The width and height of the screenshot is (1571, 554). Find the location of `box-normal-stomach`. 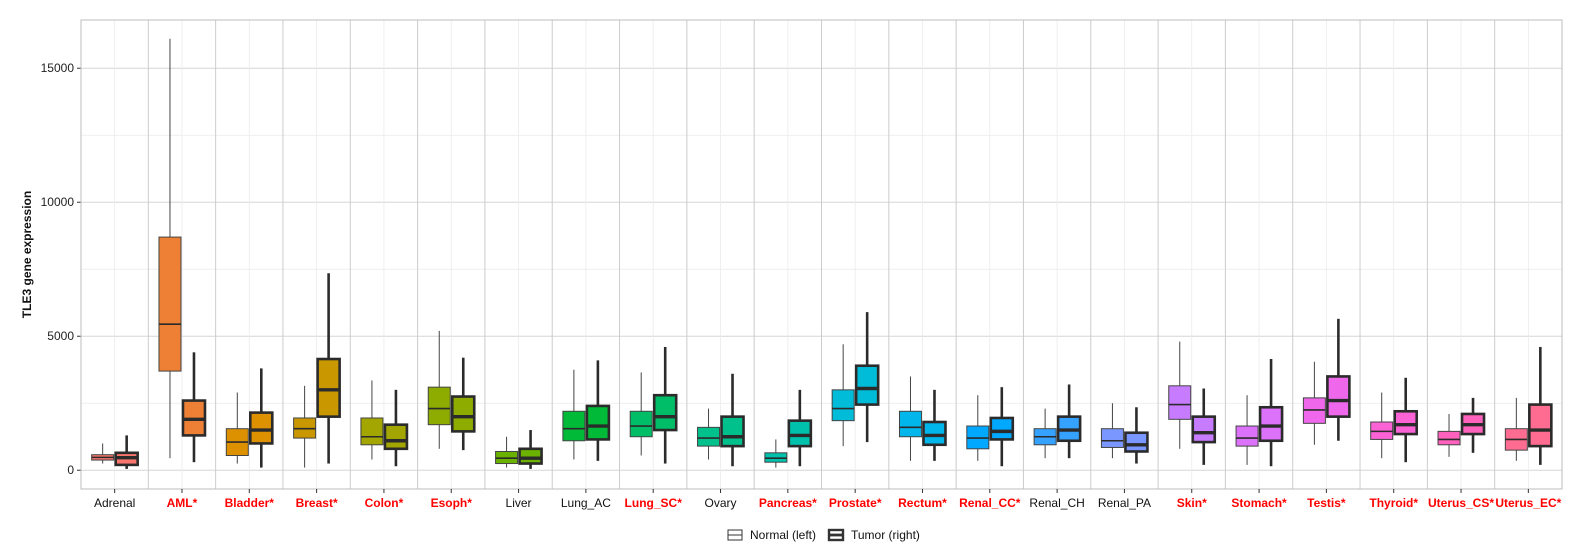

box-normal-stomach is located at coordinates (1247, 430).